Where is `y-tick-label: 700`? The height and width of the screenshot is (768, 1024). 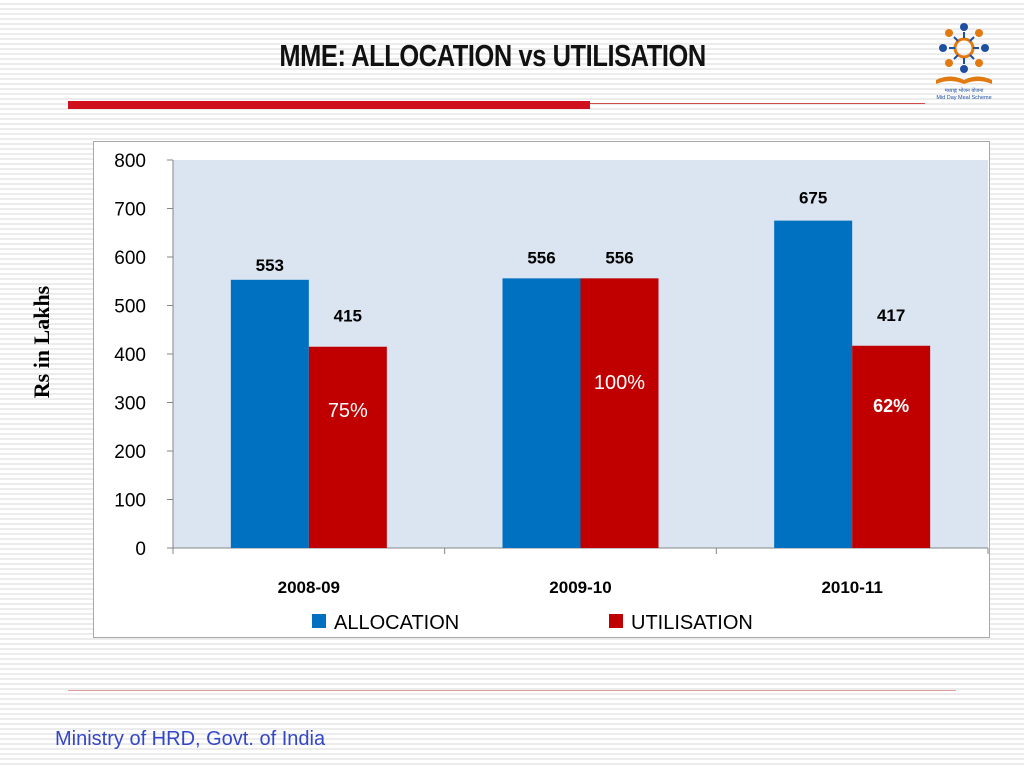 y-tick-label: 700 is located at coordinates (130, 210).